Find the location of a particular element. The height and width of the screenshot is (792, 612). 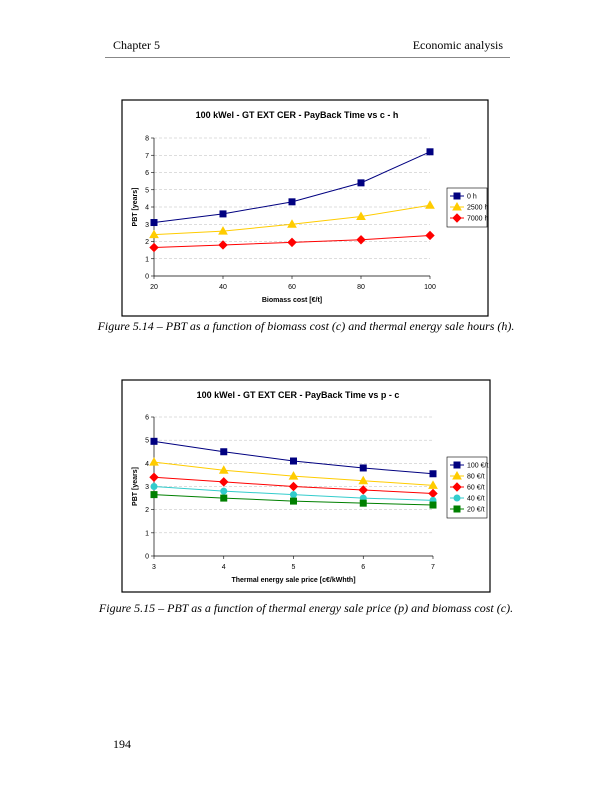

x-axis-label: Biomass cost [€/t] is located at coordinates (292, 300).